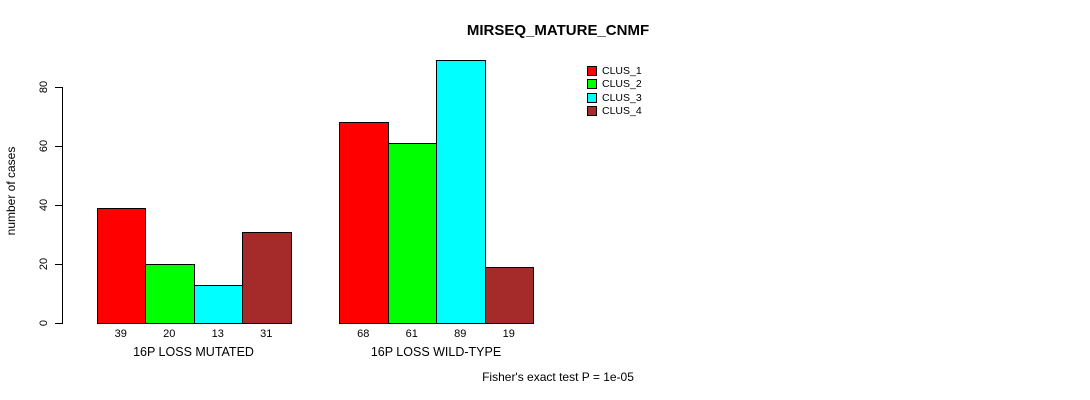 The height and width of the screenshot is (400, 1090). What do you see at coordinates (217, 334) in the screenshot?
I see `bar-value-label: 13` at bounding box center [217, 334].